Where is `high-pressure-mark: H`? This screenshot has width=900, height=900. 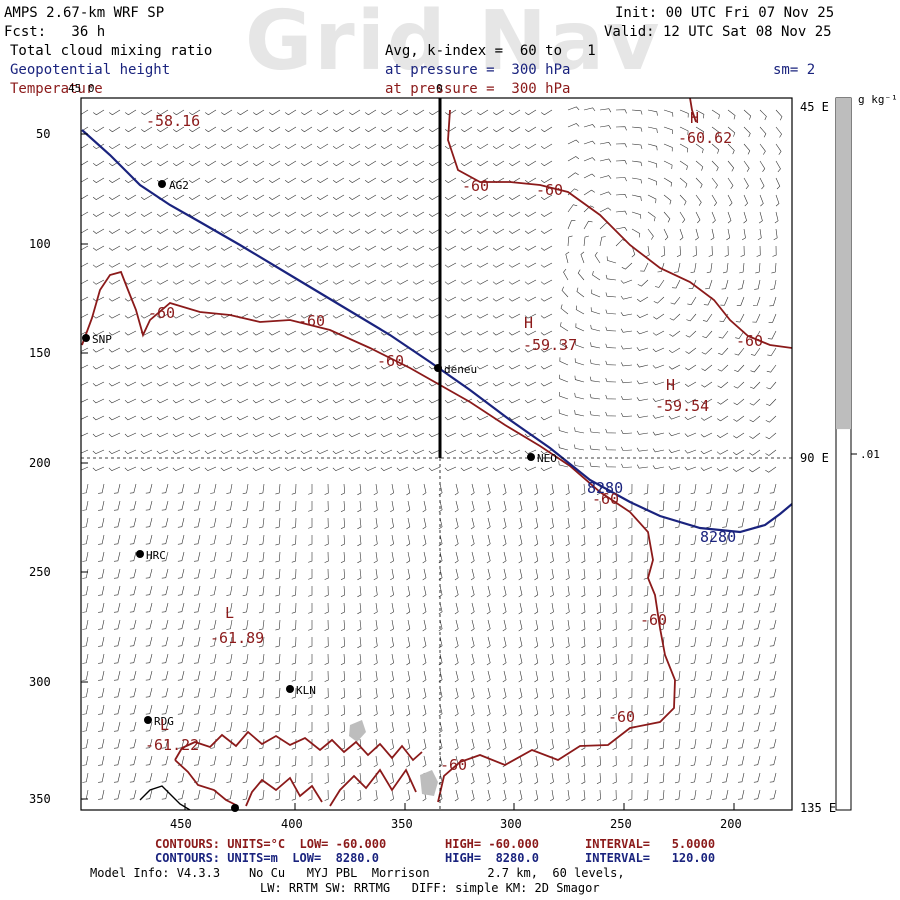 high-pressure-mark: H is located at coordinates (670, 385).